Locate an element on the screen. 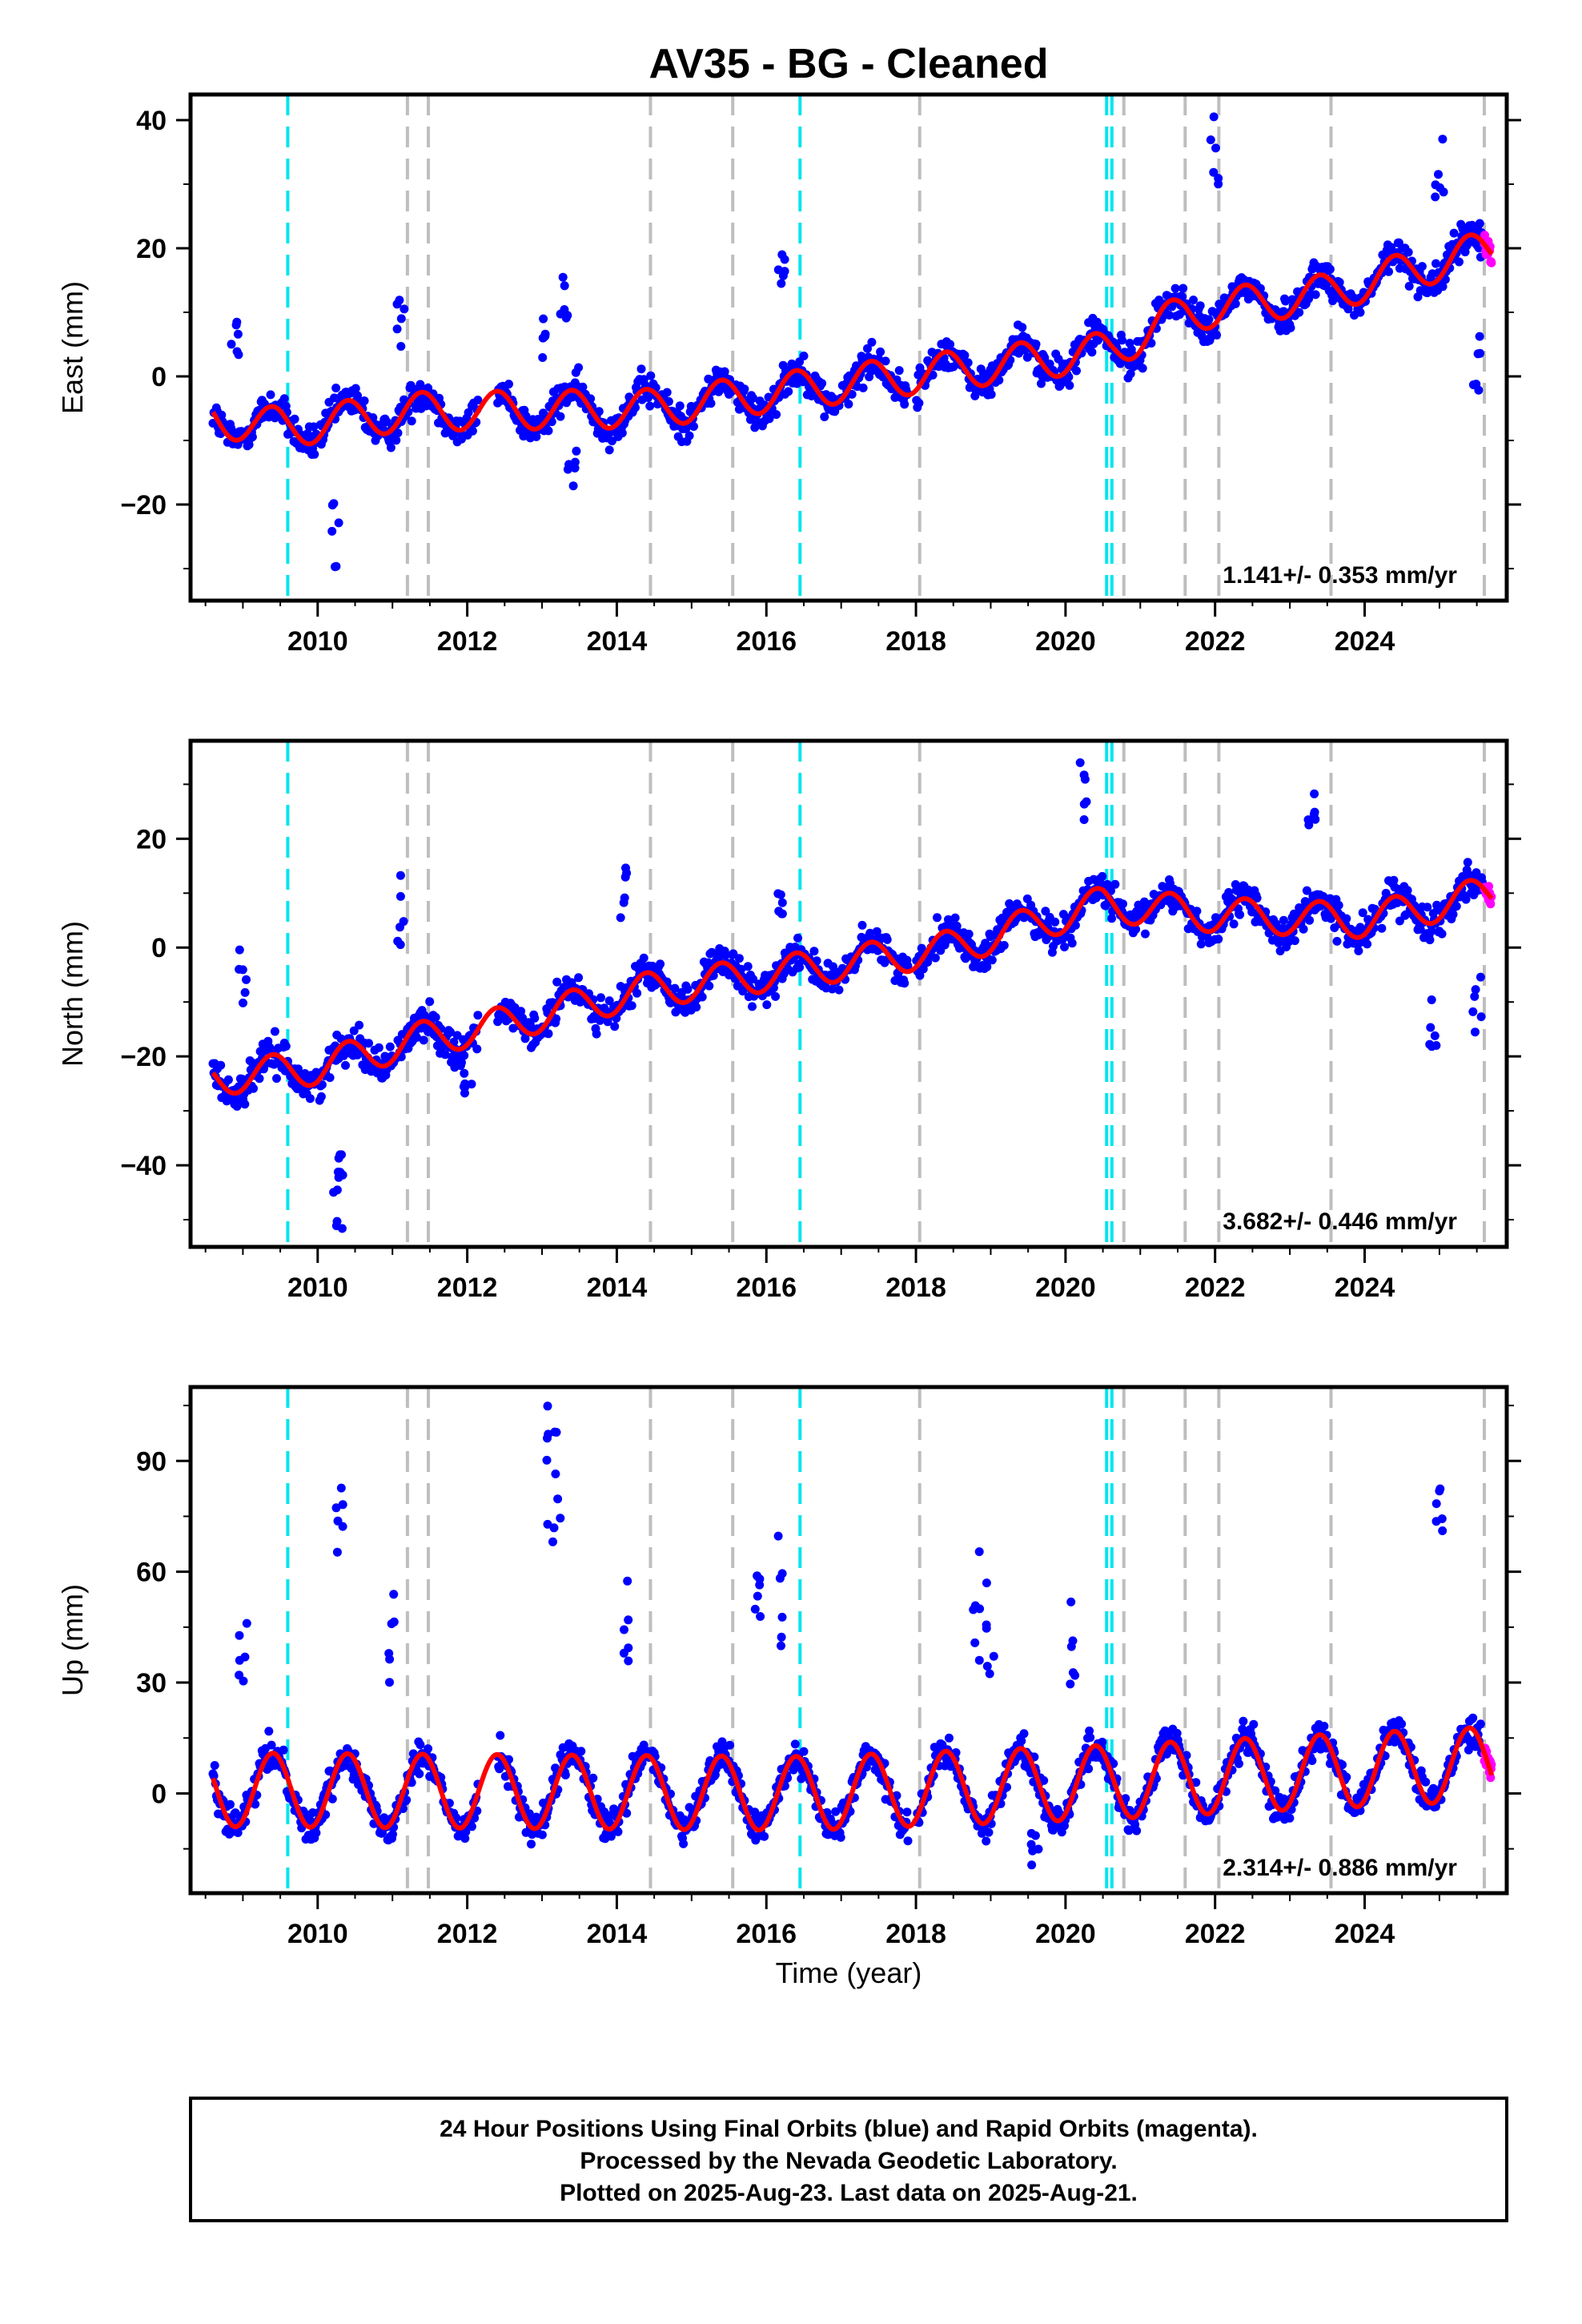 Image resolution: width=1582 pixels, height=2324 pixels. y-tick-label: −20 is located at coordinates (144, 505).